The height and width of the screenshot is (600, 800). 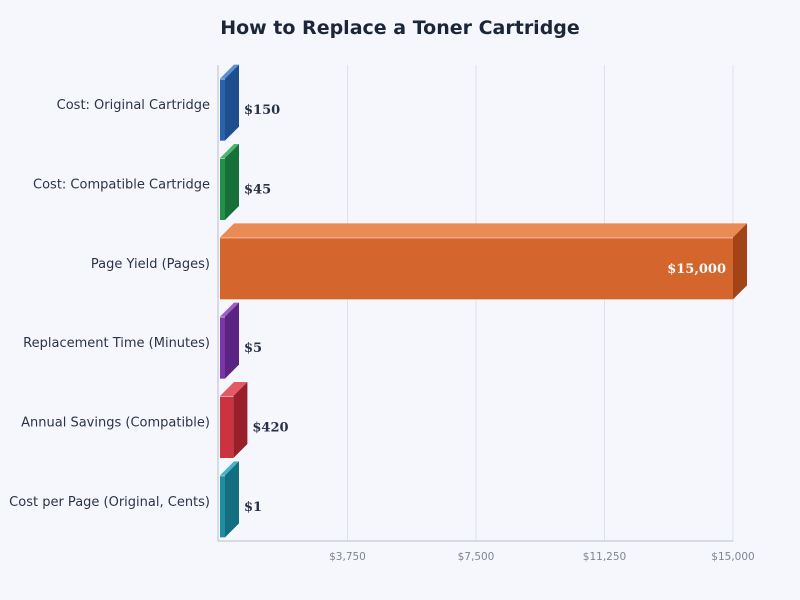 What do you see at coordinates (109, 502) in the screenshot?
I see `category-label: Cost per Page (Original, Cents)` at bounding box center [109, 502].